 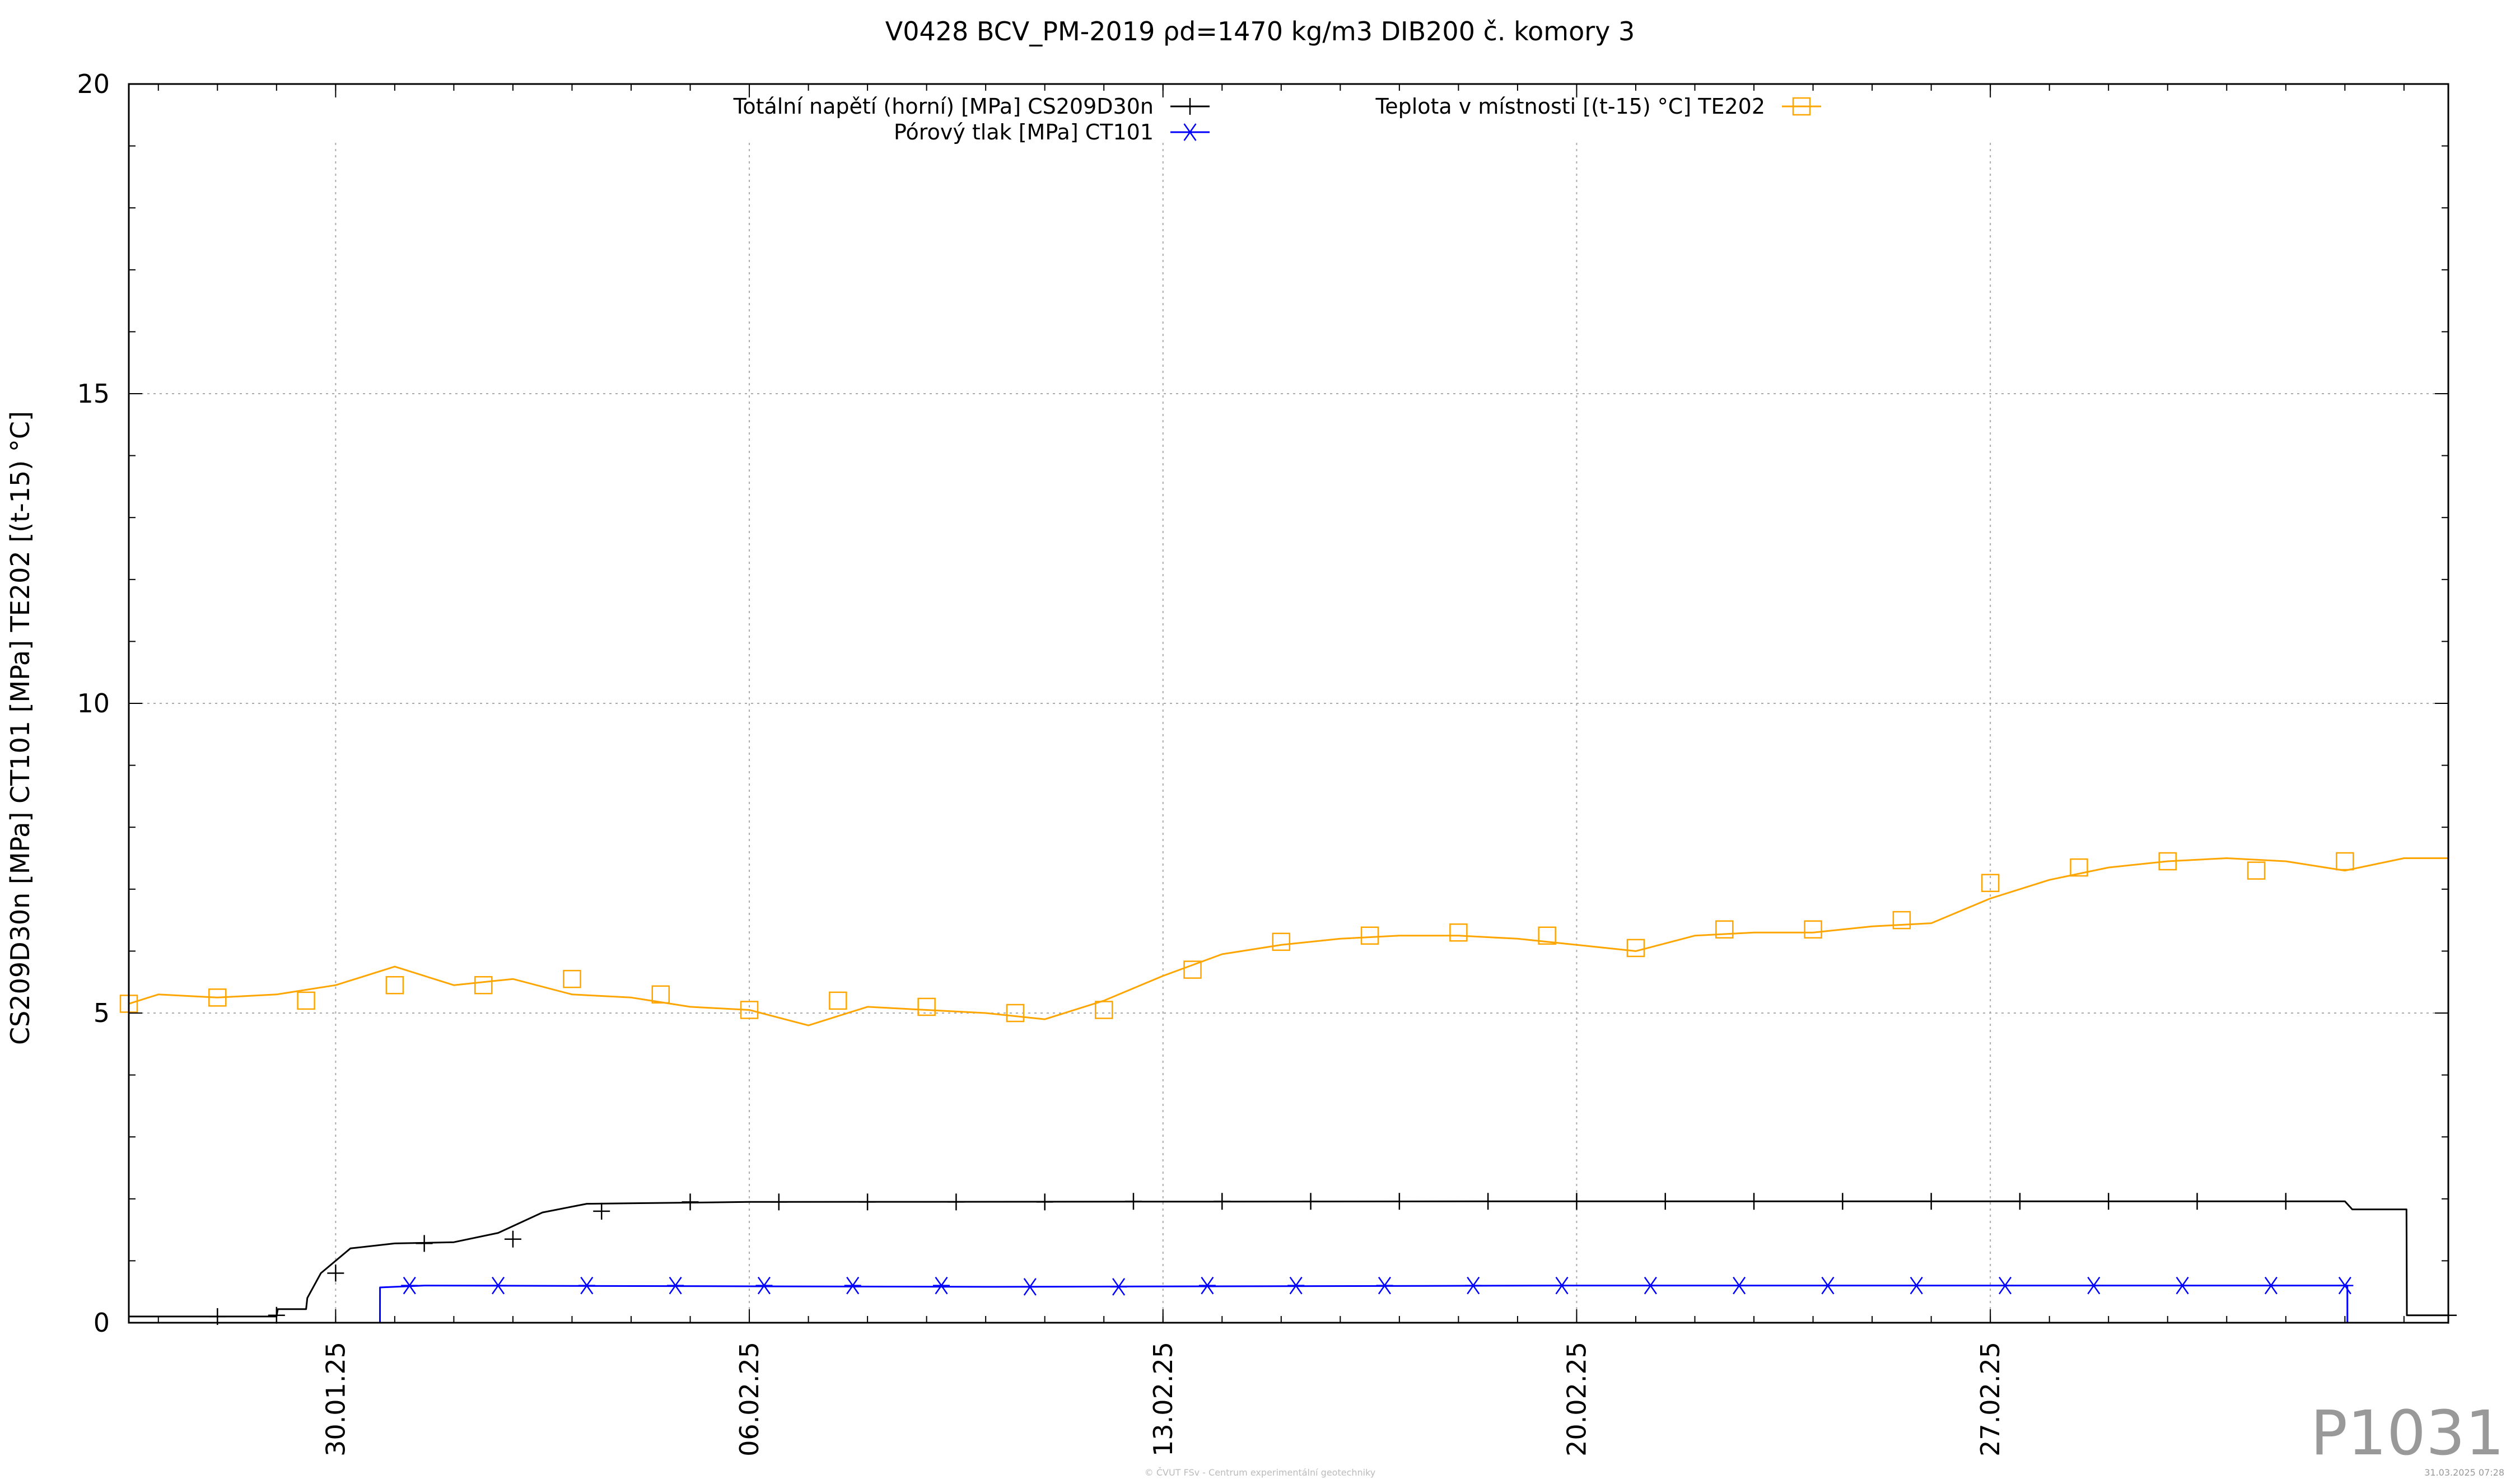 I want to click on x-tick-label: 30.01.25, so click(x=336, y=1400).